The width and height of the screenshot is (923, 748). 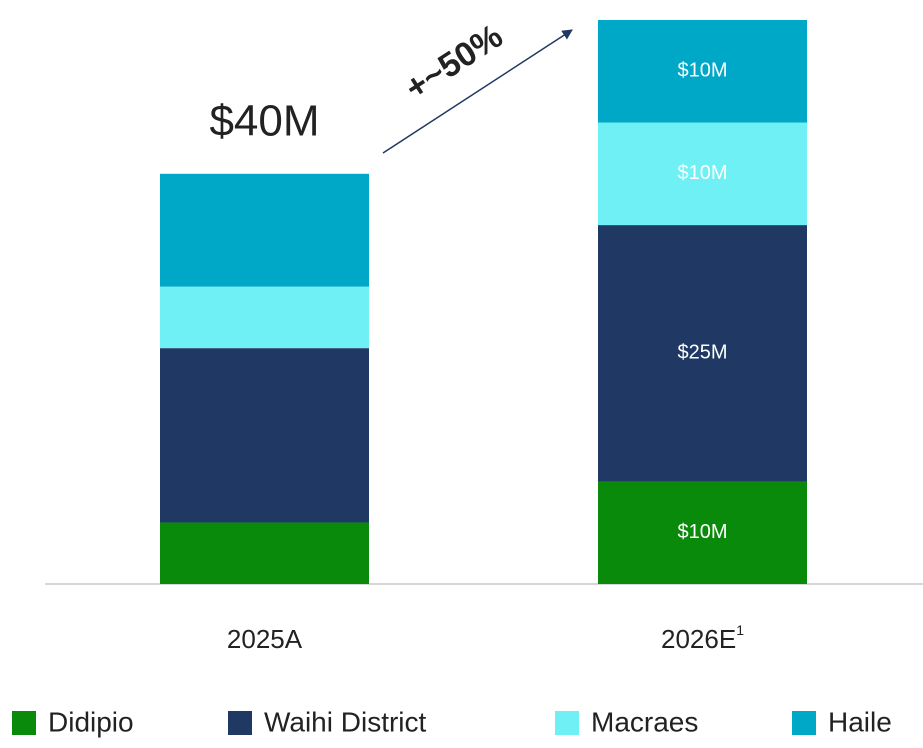 I want to click on x-tick-label: 2025A, so click(x=265, y=639).